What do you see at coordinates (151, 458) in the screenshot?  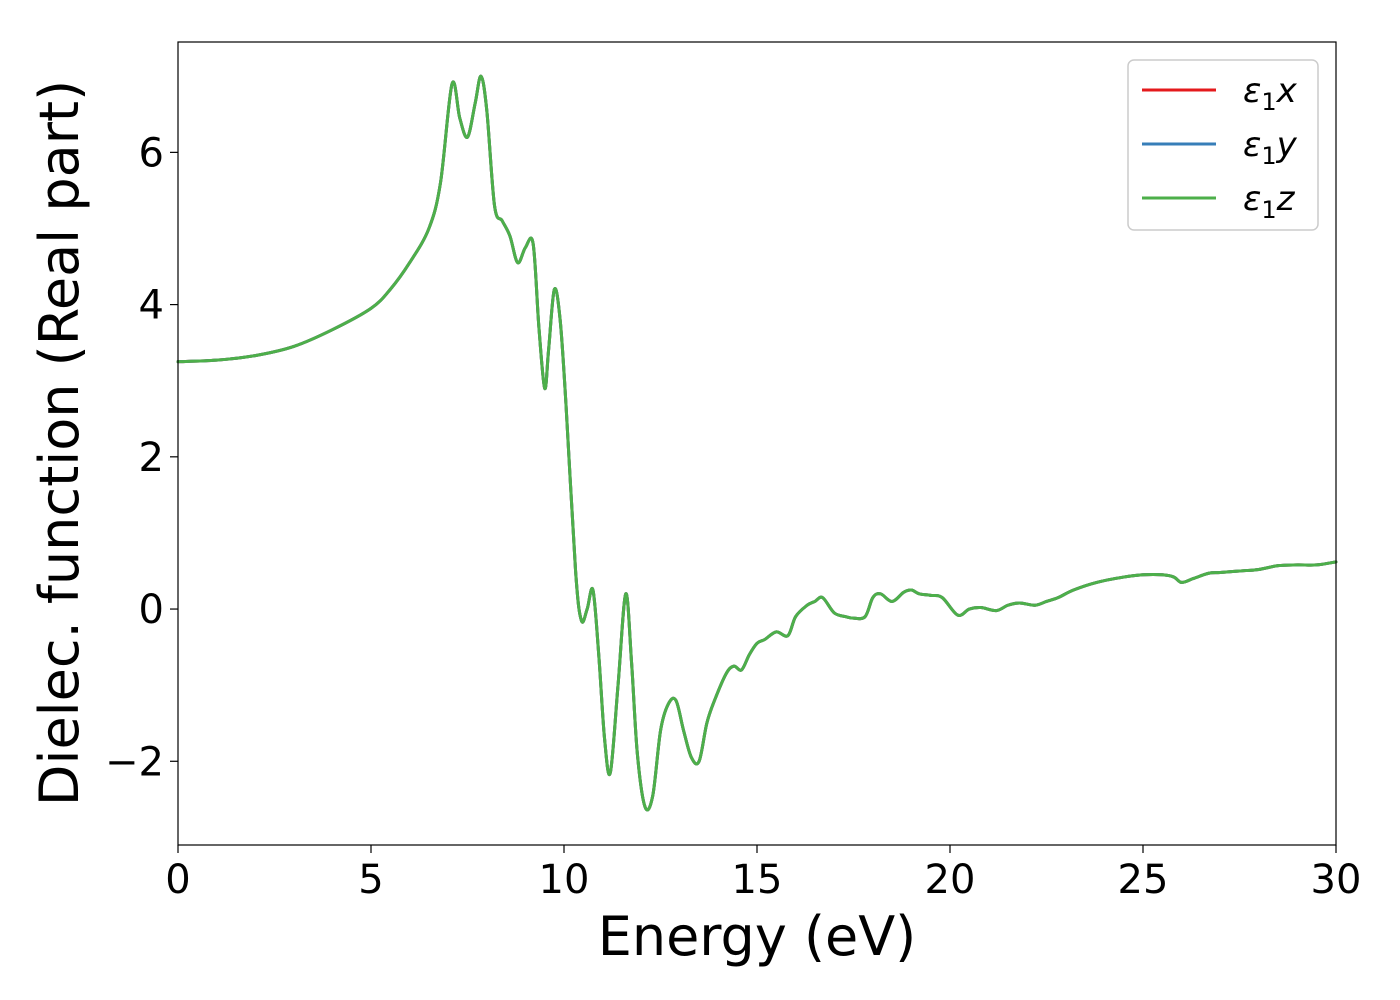 I see `y-tick-label: 2` at bounding box center [151, 458].